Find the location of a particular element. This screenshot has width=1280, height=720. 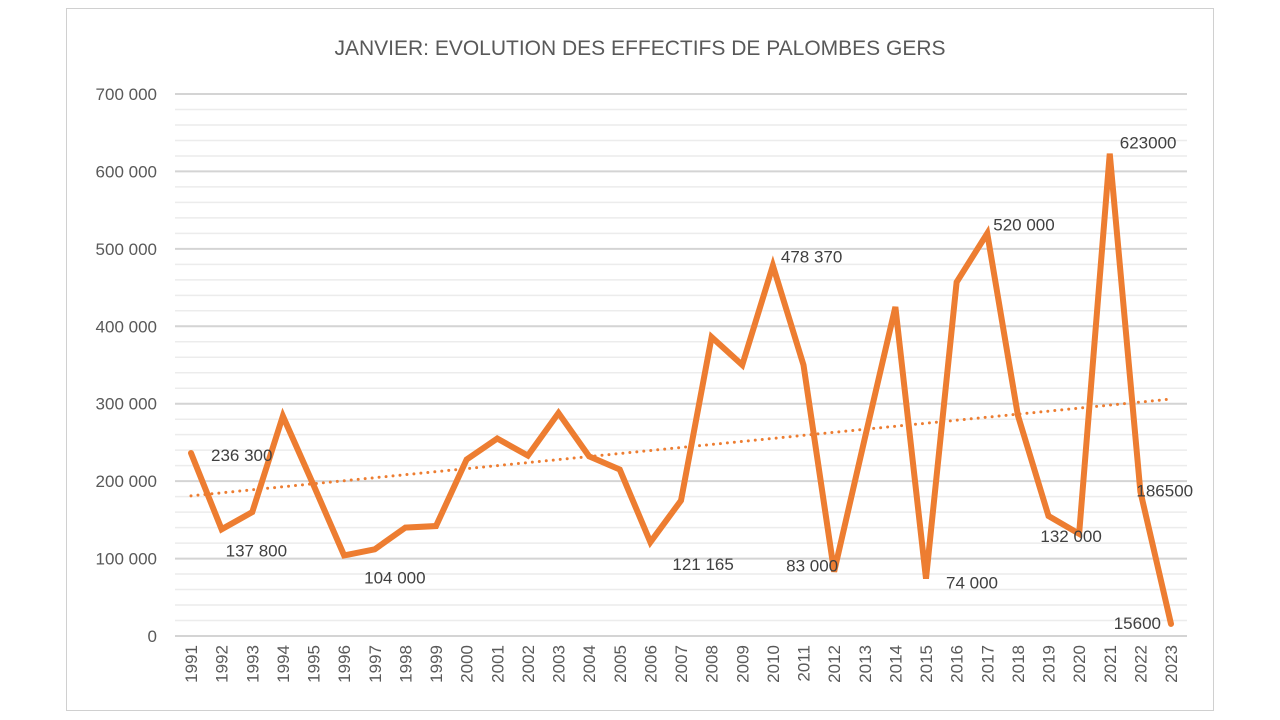

data-label: 132 000 is located at coordinates (1070, 536).